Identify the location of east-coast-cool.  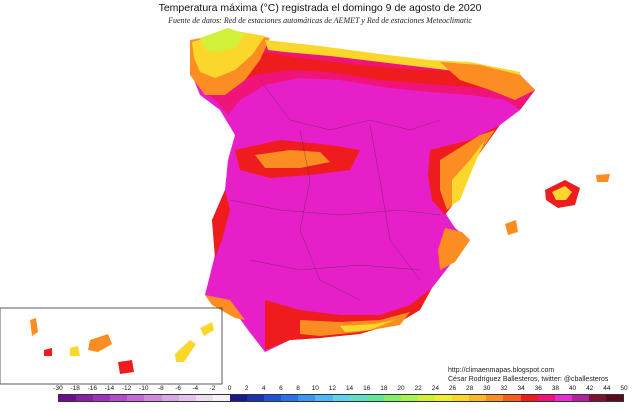
(468, 172).